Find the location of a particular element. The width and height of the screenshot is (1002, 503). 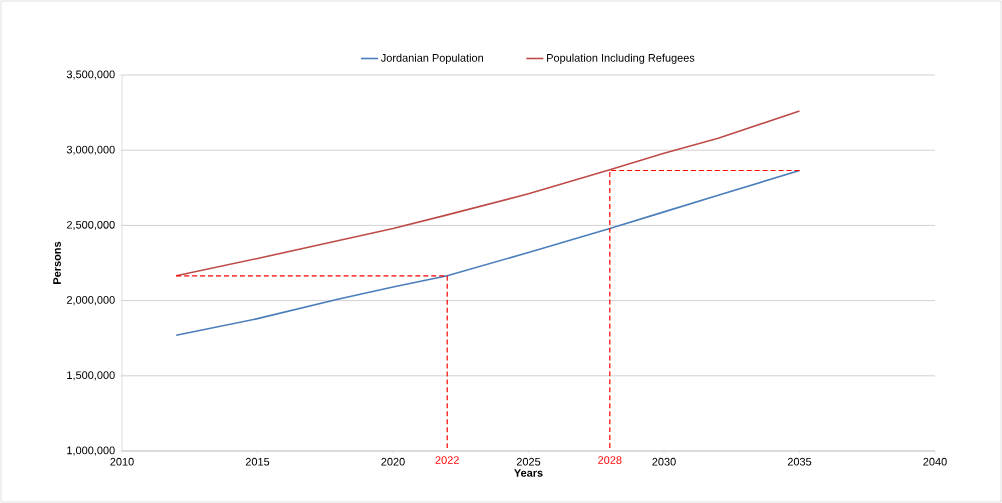

x-tick-label: 2030 is located at coordinates (664, 461).